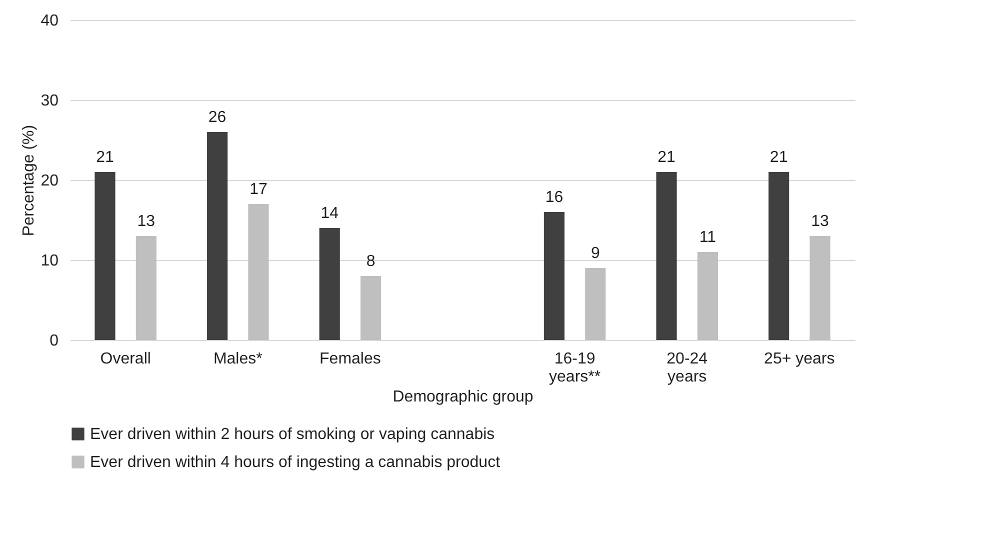 The width and height of the screenshot is (989, 546). What do you see at coordinates (49, 21) in the screenshot?
I see `y-tick-label: 40` at bounding box center [49, 21].